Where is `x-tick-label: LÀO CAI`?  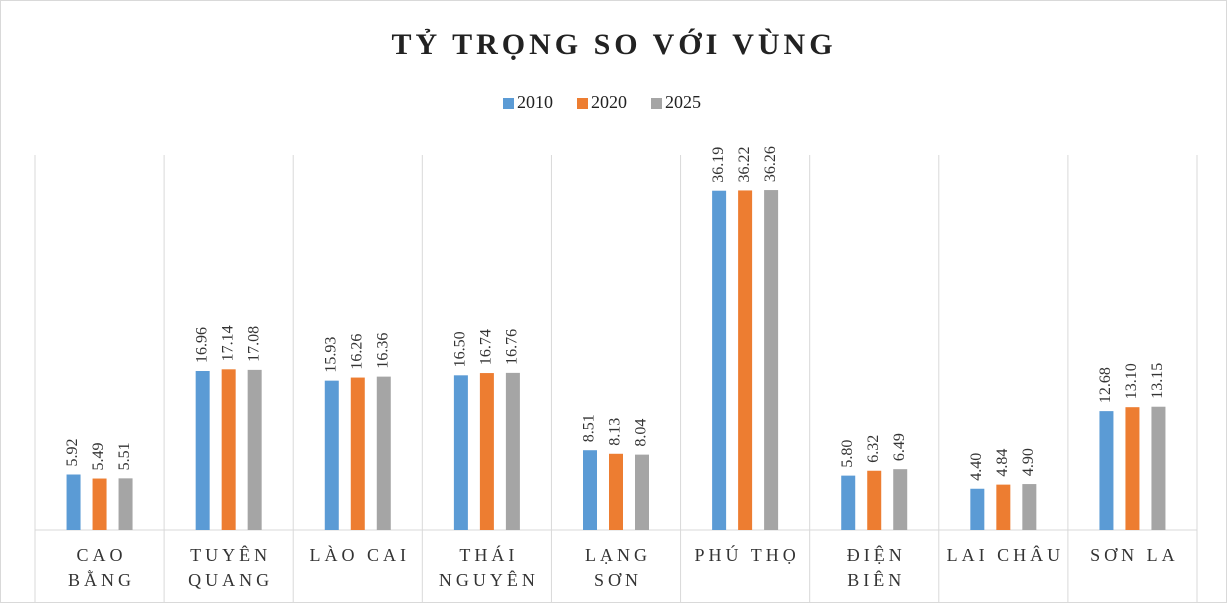
x-tick-label: LÀO CAI is located at coordinates (360, 554).